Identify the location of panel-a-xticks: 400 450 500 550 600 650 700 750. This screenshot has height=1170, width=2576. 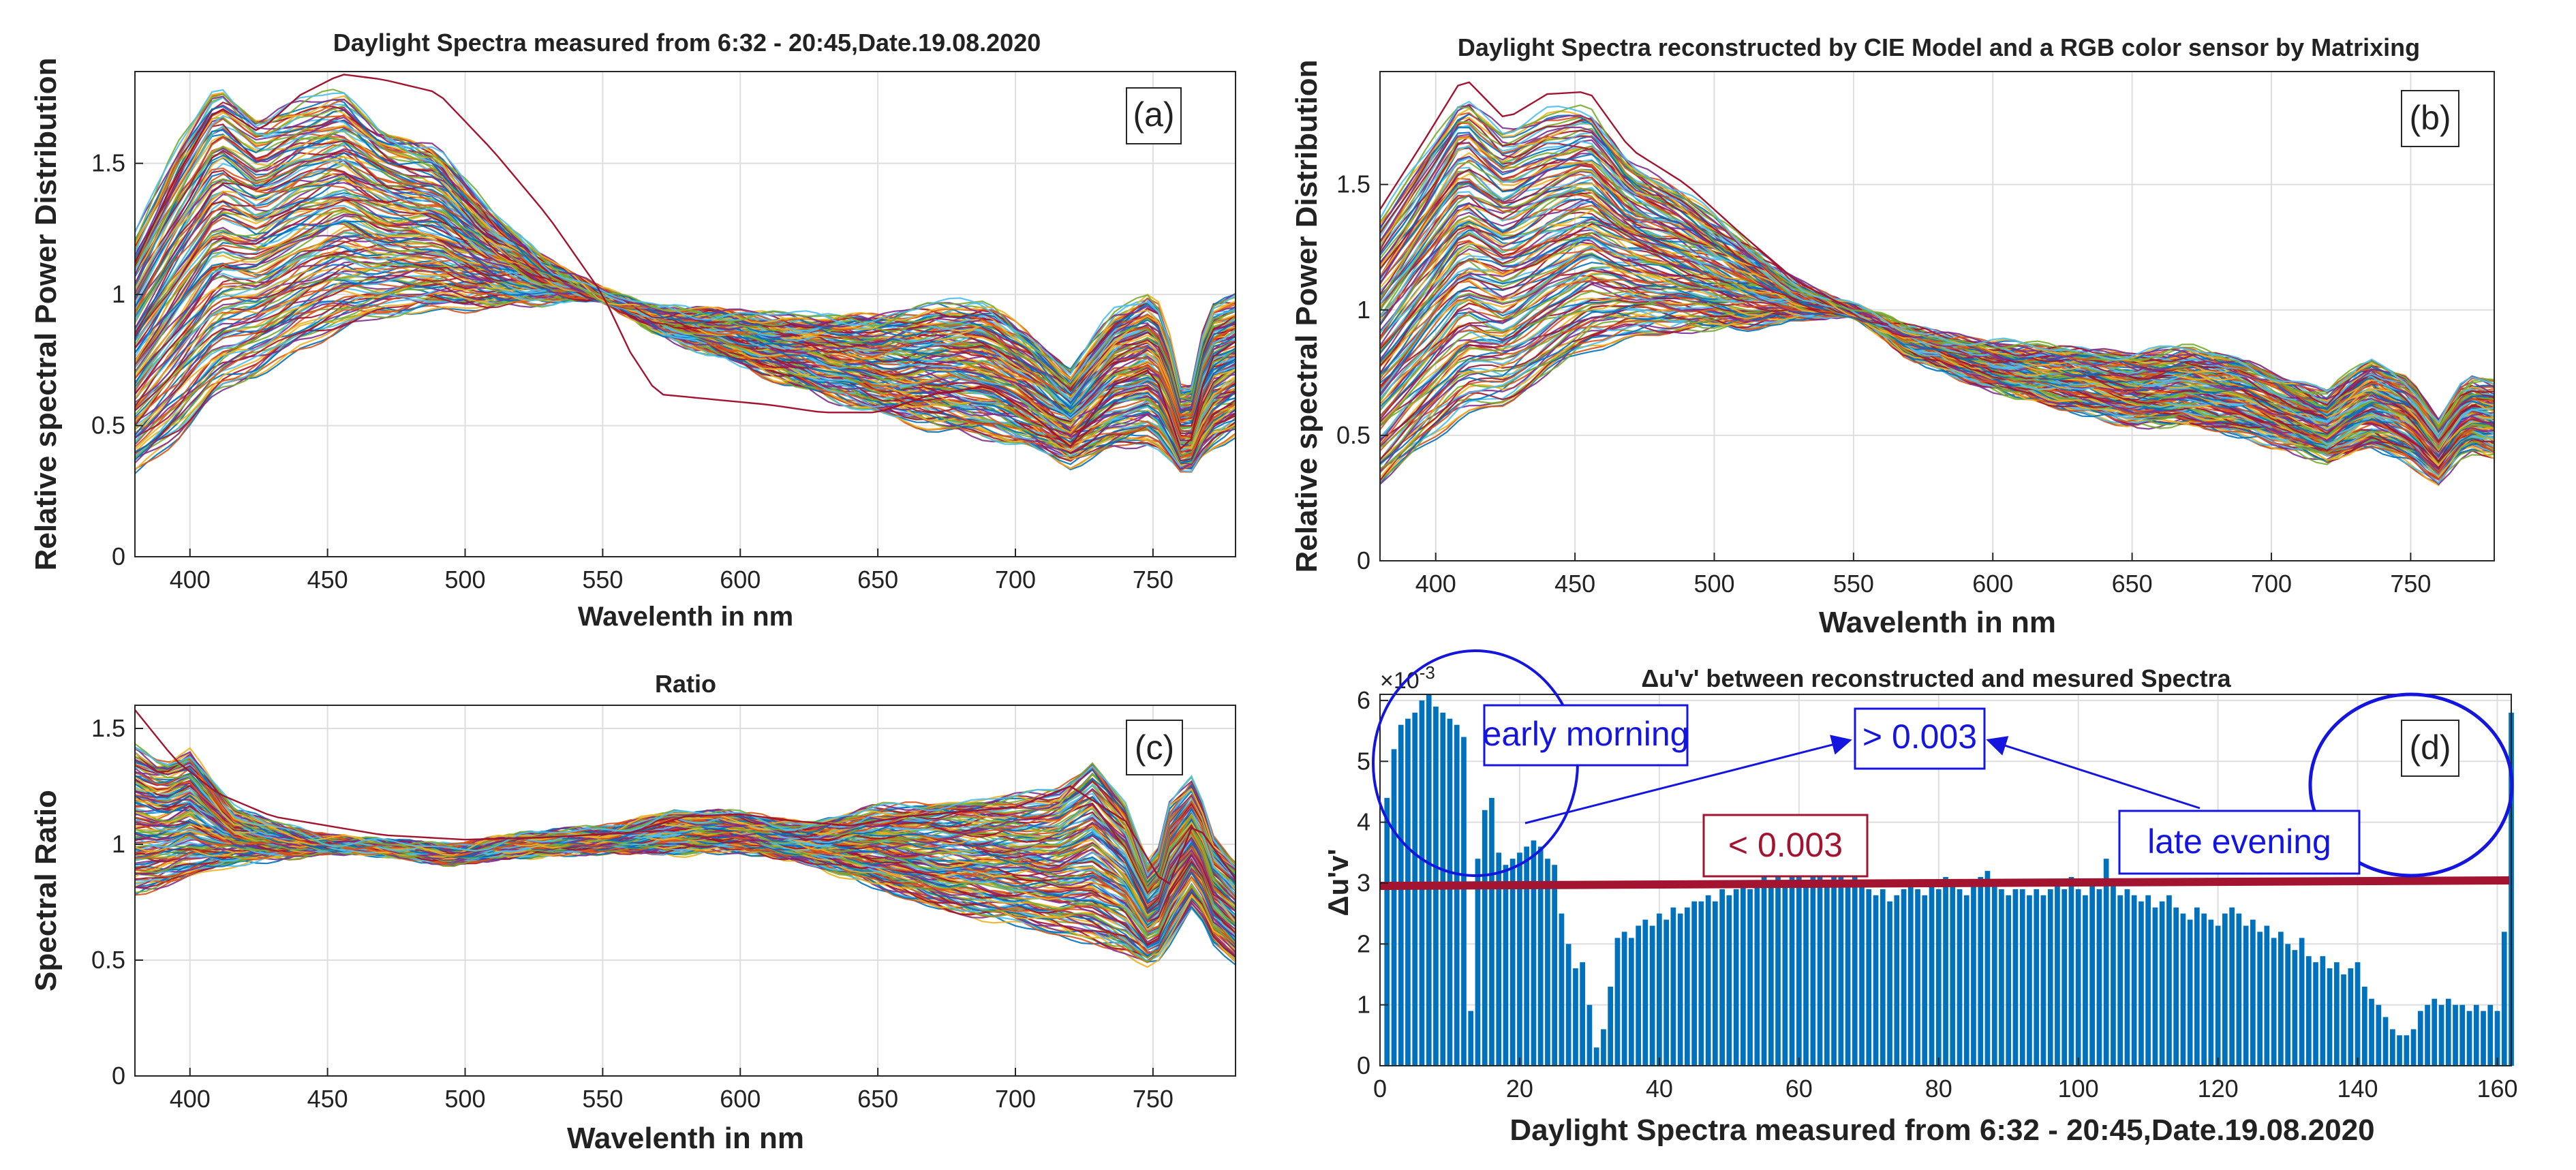
(672, 571).